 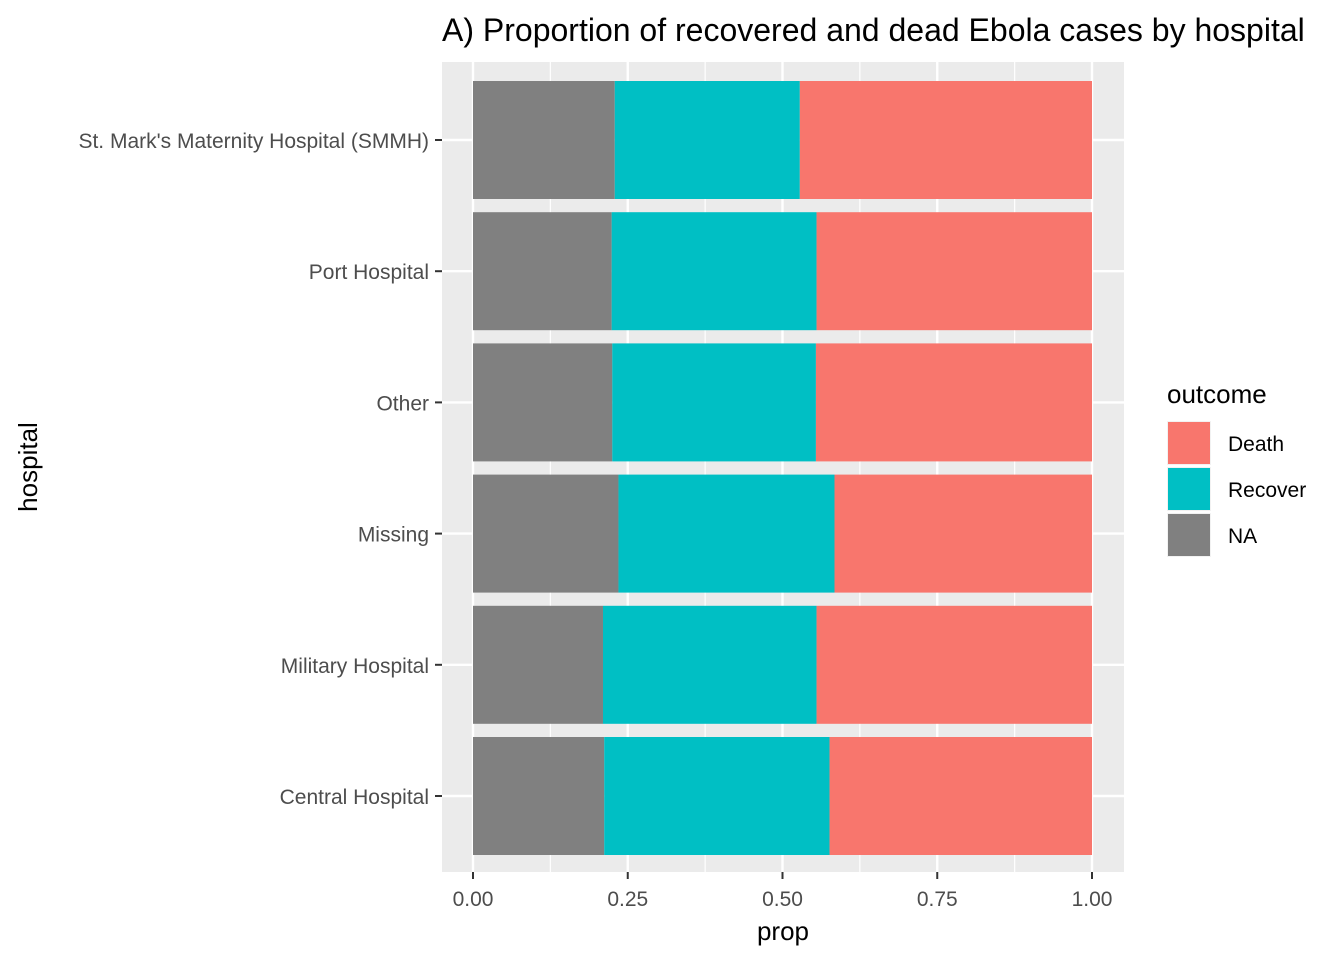 I want to click on x-tick-label: 0.50, so click(x=782, y=899).